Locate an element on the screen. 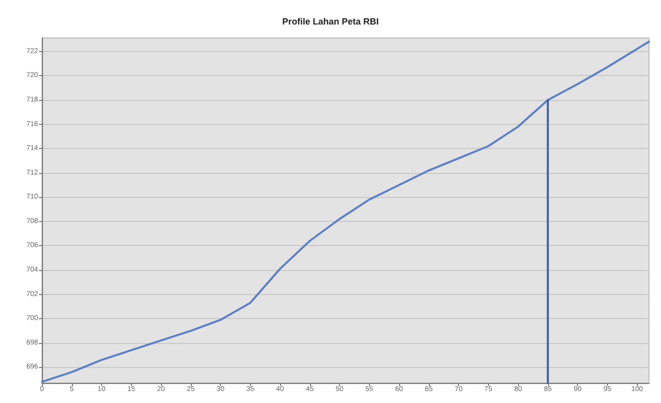  chart-title: Profile Lahan Peta RBI is located at coordinates (330, 21).